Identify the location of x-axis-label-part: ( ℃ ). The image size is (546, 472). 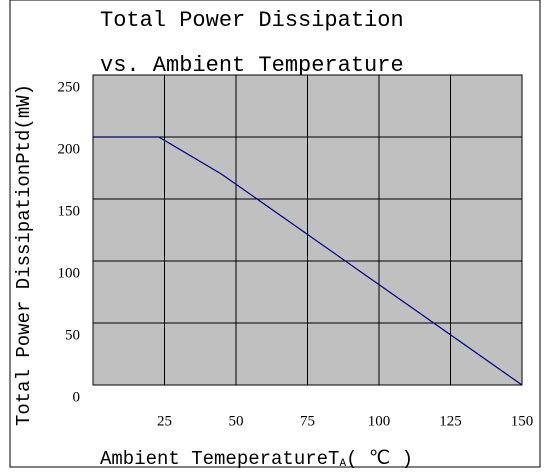
(379, 459).